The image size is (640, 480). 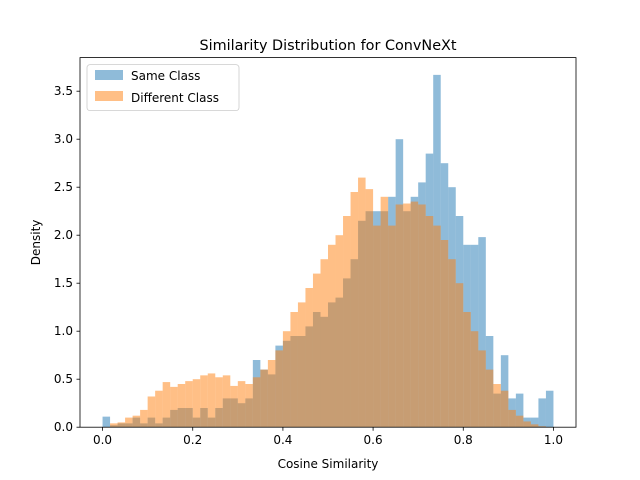 What do you see at coordinates (109, 96) in the screenshot?
I see `legend-swatch-different-class` at bounding box center [109, 96].